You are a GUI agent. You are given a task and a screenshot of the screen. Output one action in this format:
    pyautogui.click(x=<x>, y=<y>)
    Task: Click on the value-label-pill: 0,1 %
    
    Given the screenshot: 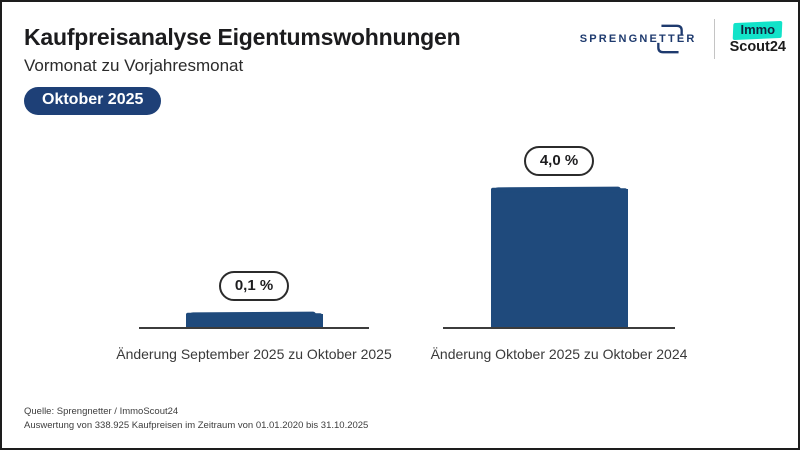 What is the action you would take?
    pyautogui.click(x=254, y=286)
    